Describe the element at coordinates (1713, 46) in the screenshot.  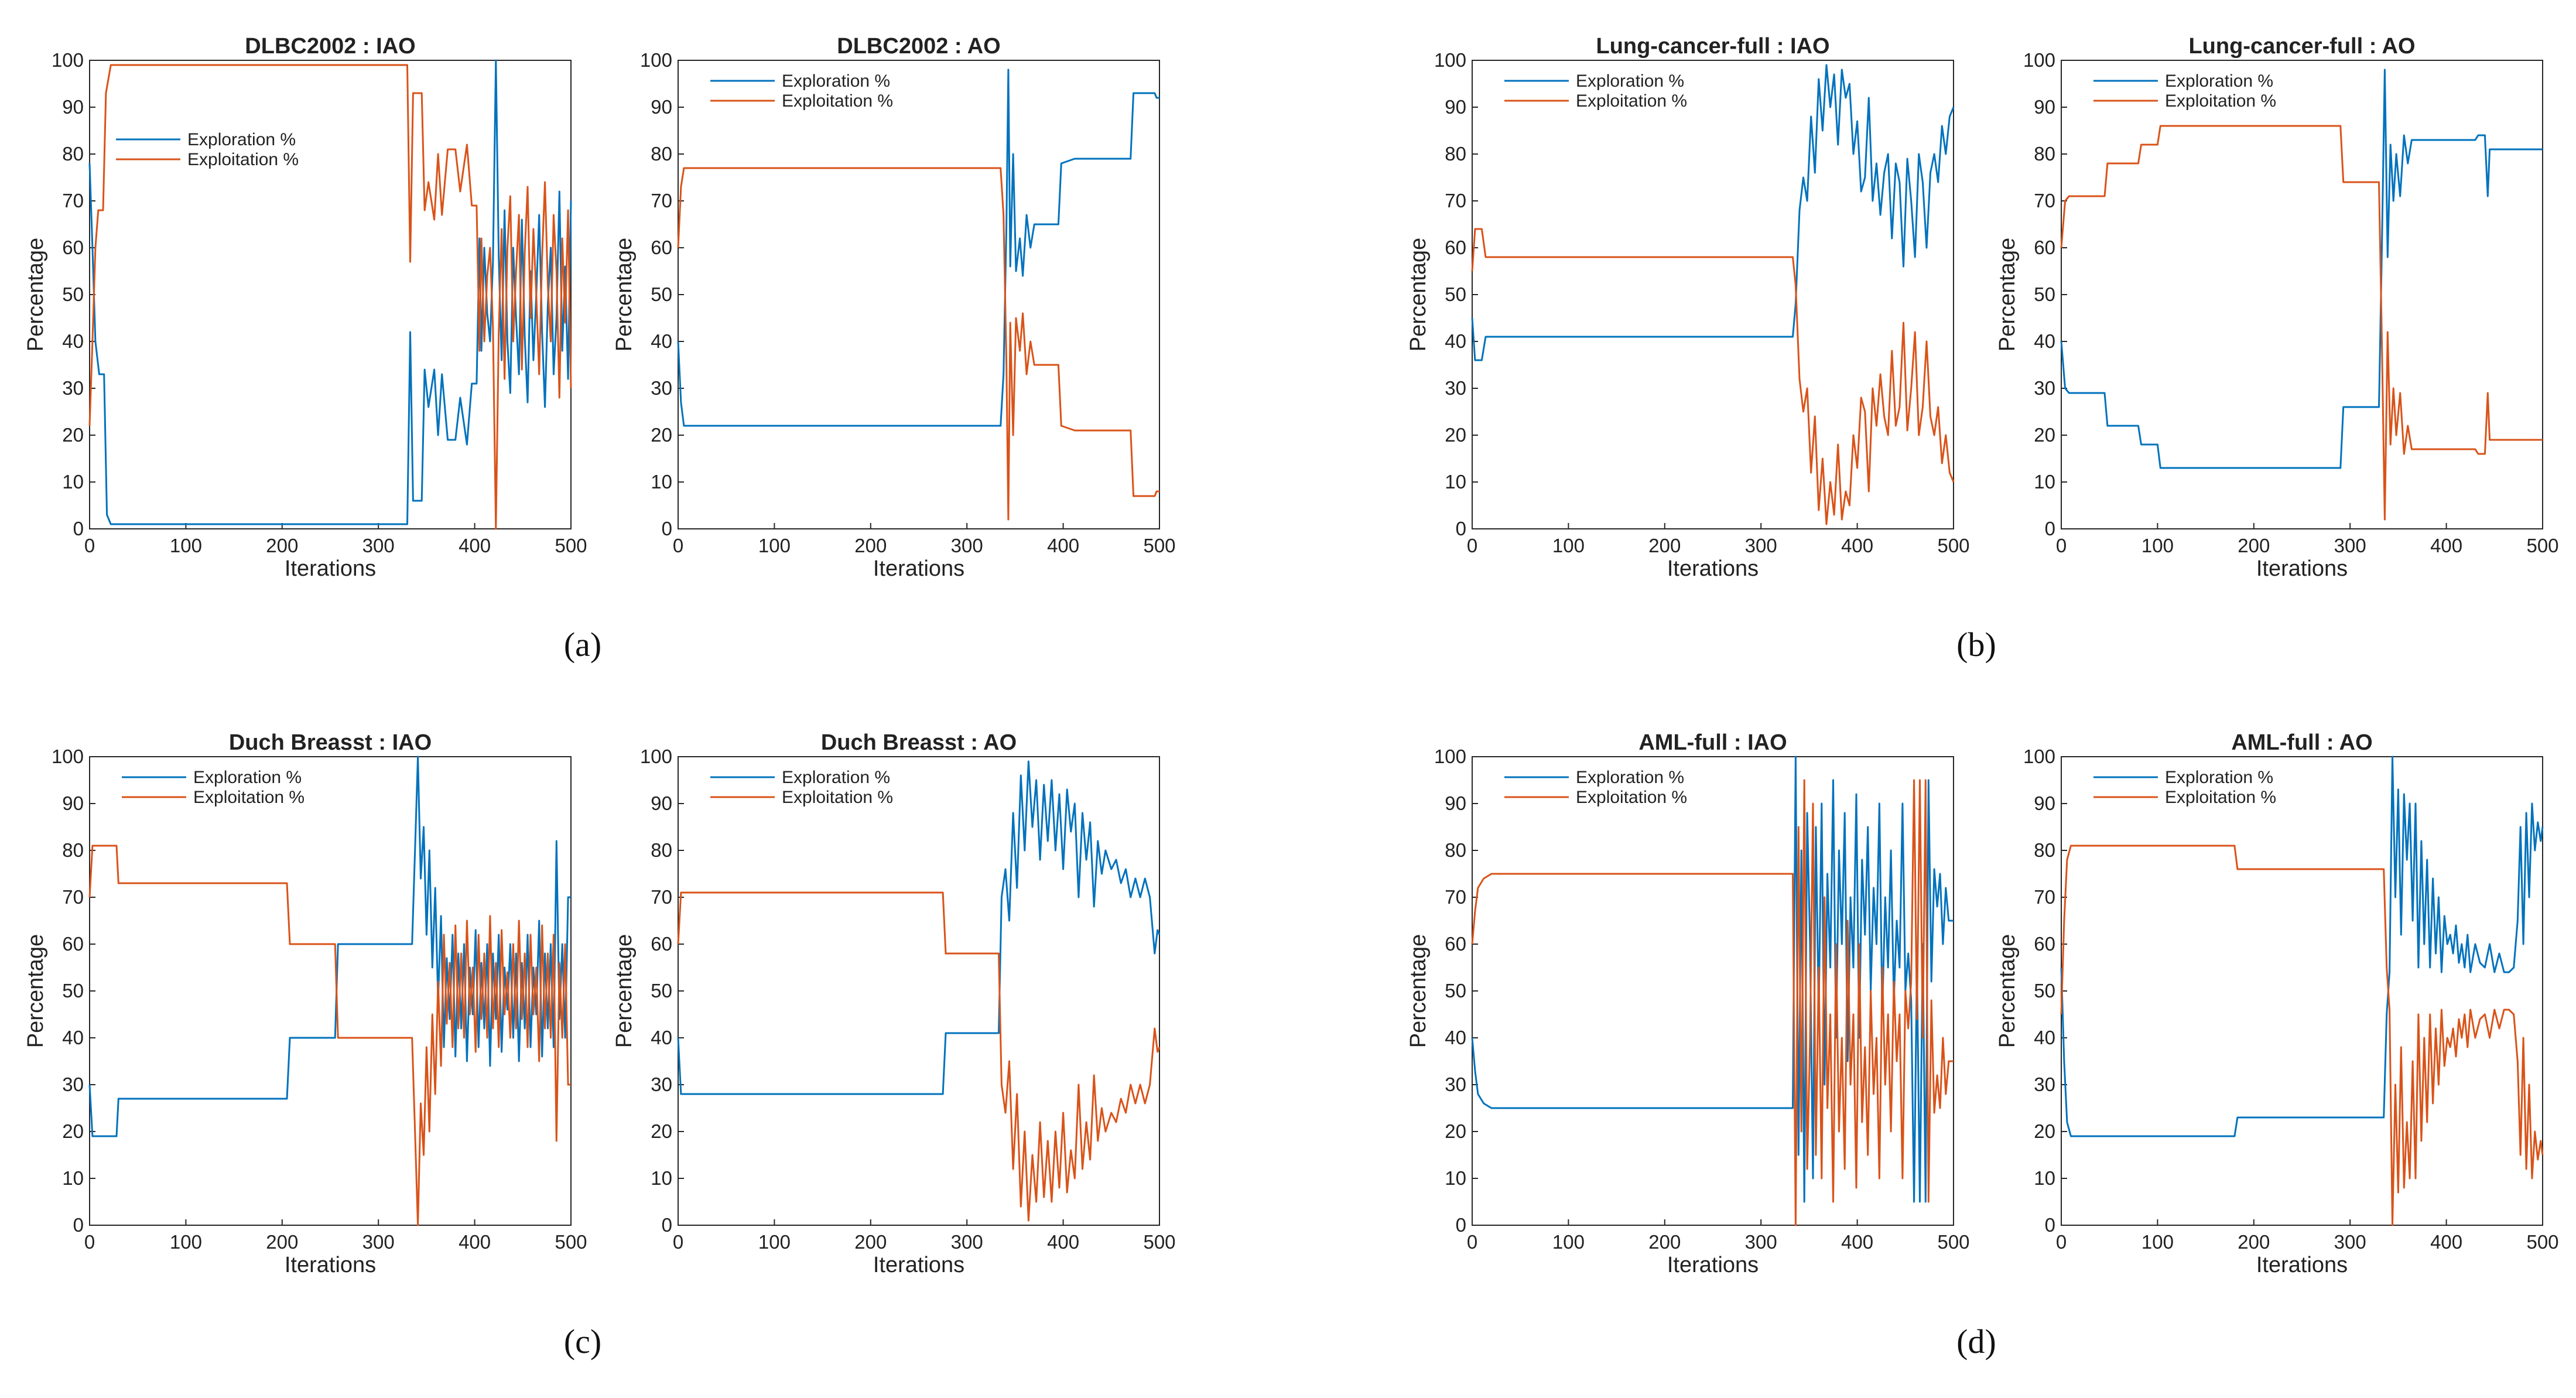
I see `chart-title: Lung-cancer-full : IAO` at that location.